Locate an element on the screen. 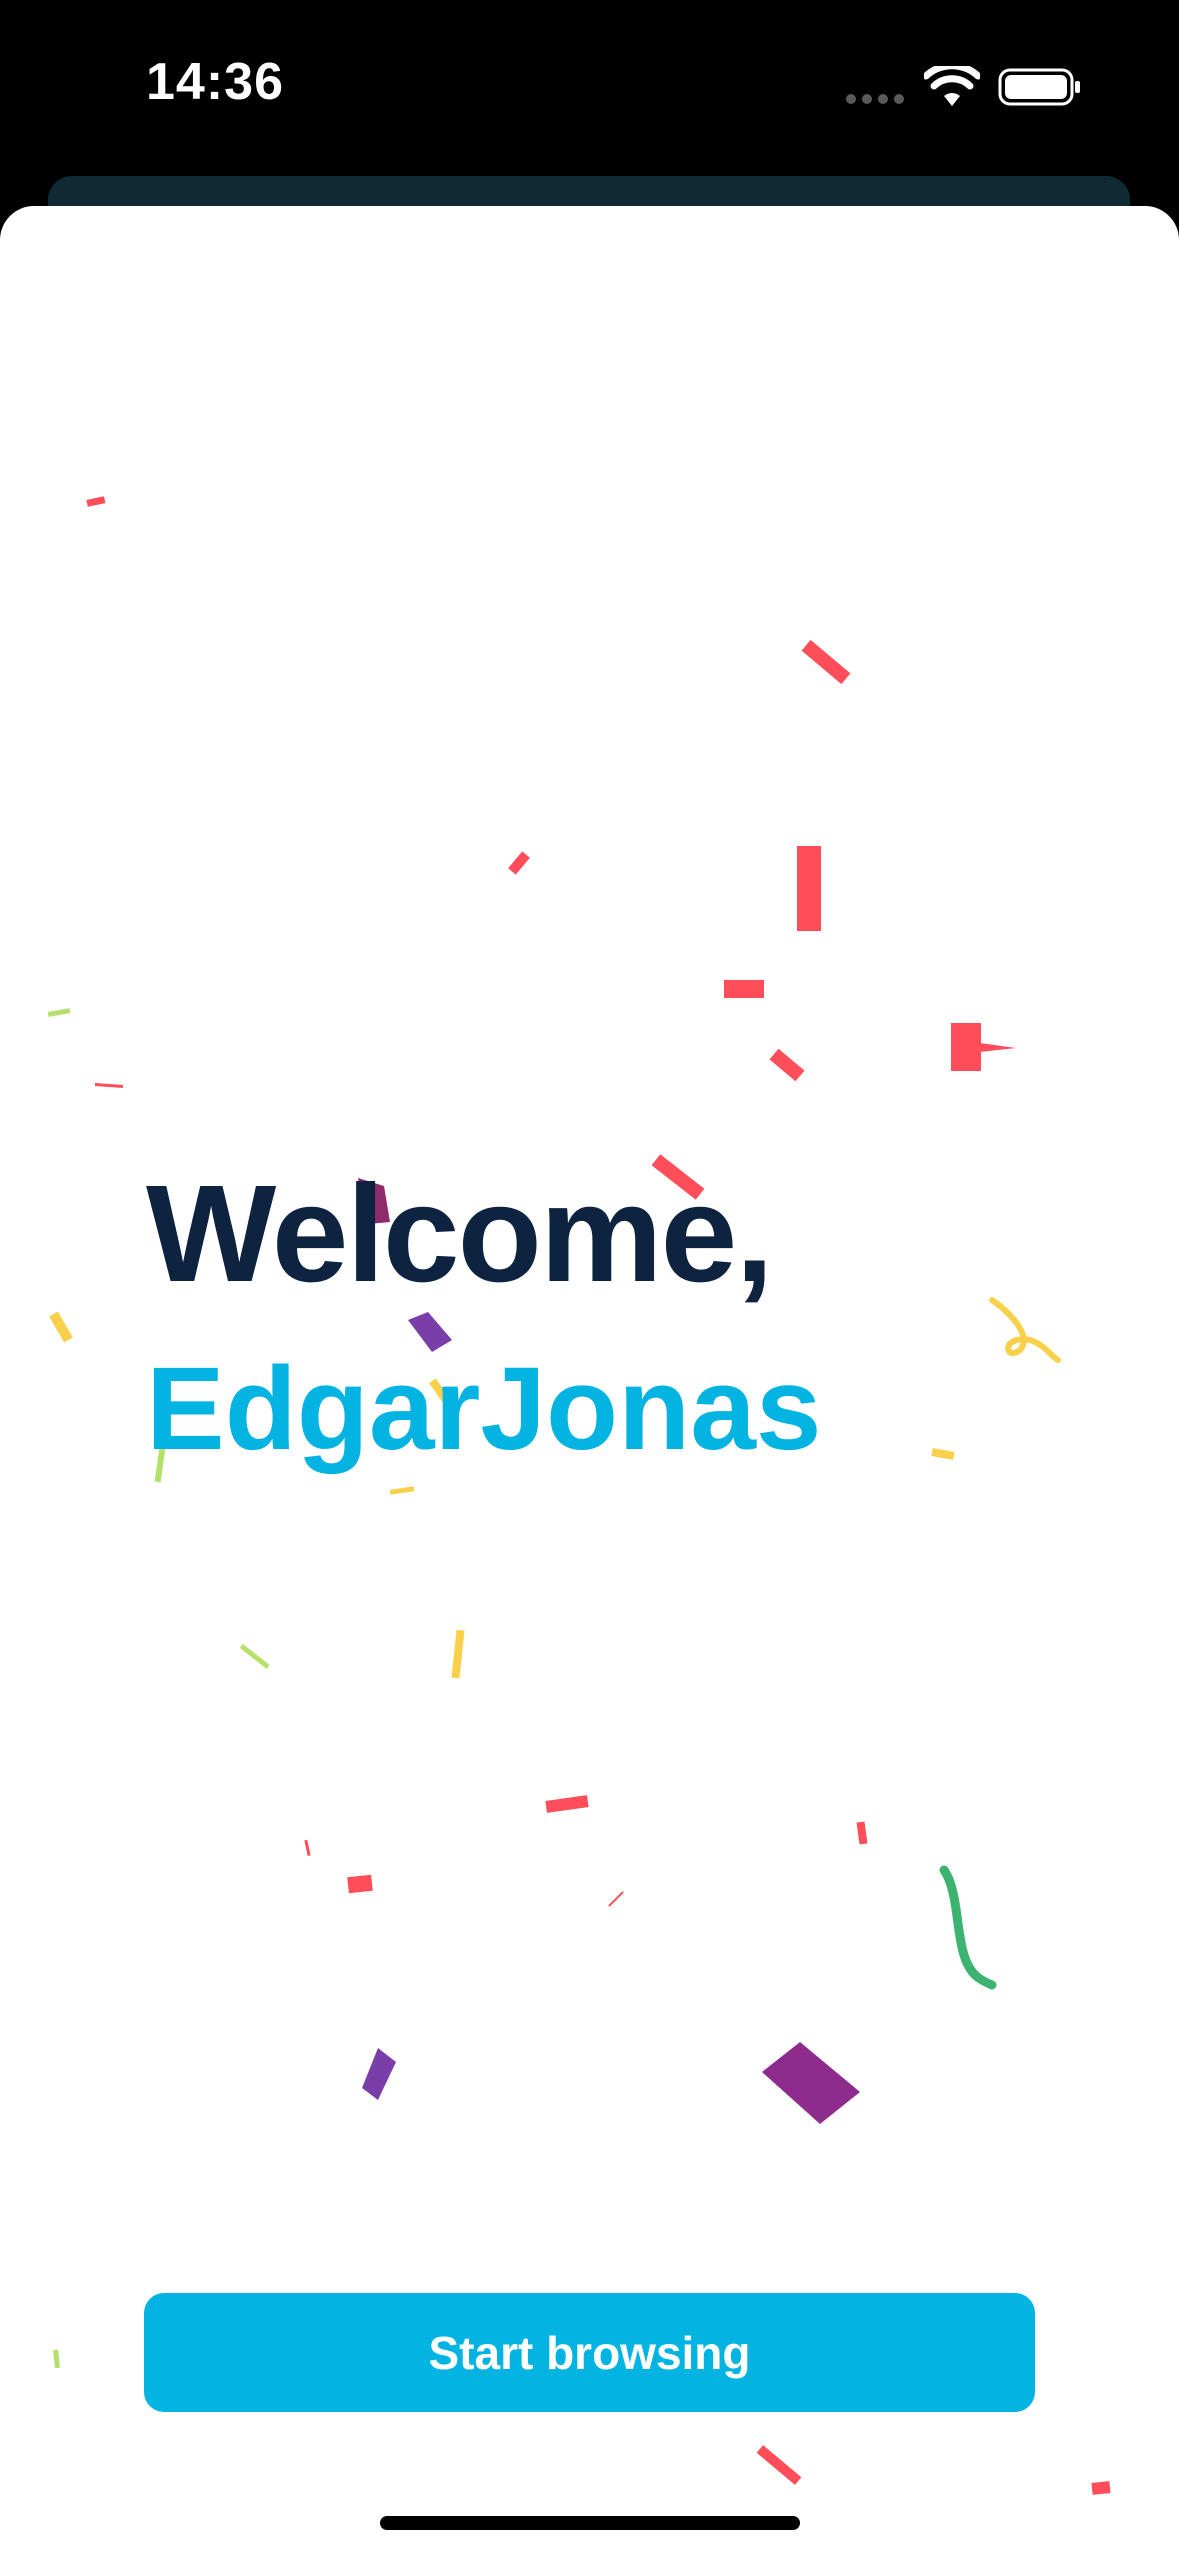  welcome-title: Welcome, is located at coordinates (460, 1234).